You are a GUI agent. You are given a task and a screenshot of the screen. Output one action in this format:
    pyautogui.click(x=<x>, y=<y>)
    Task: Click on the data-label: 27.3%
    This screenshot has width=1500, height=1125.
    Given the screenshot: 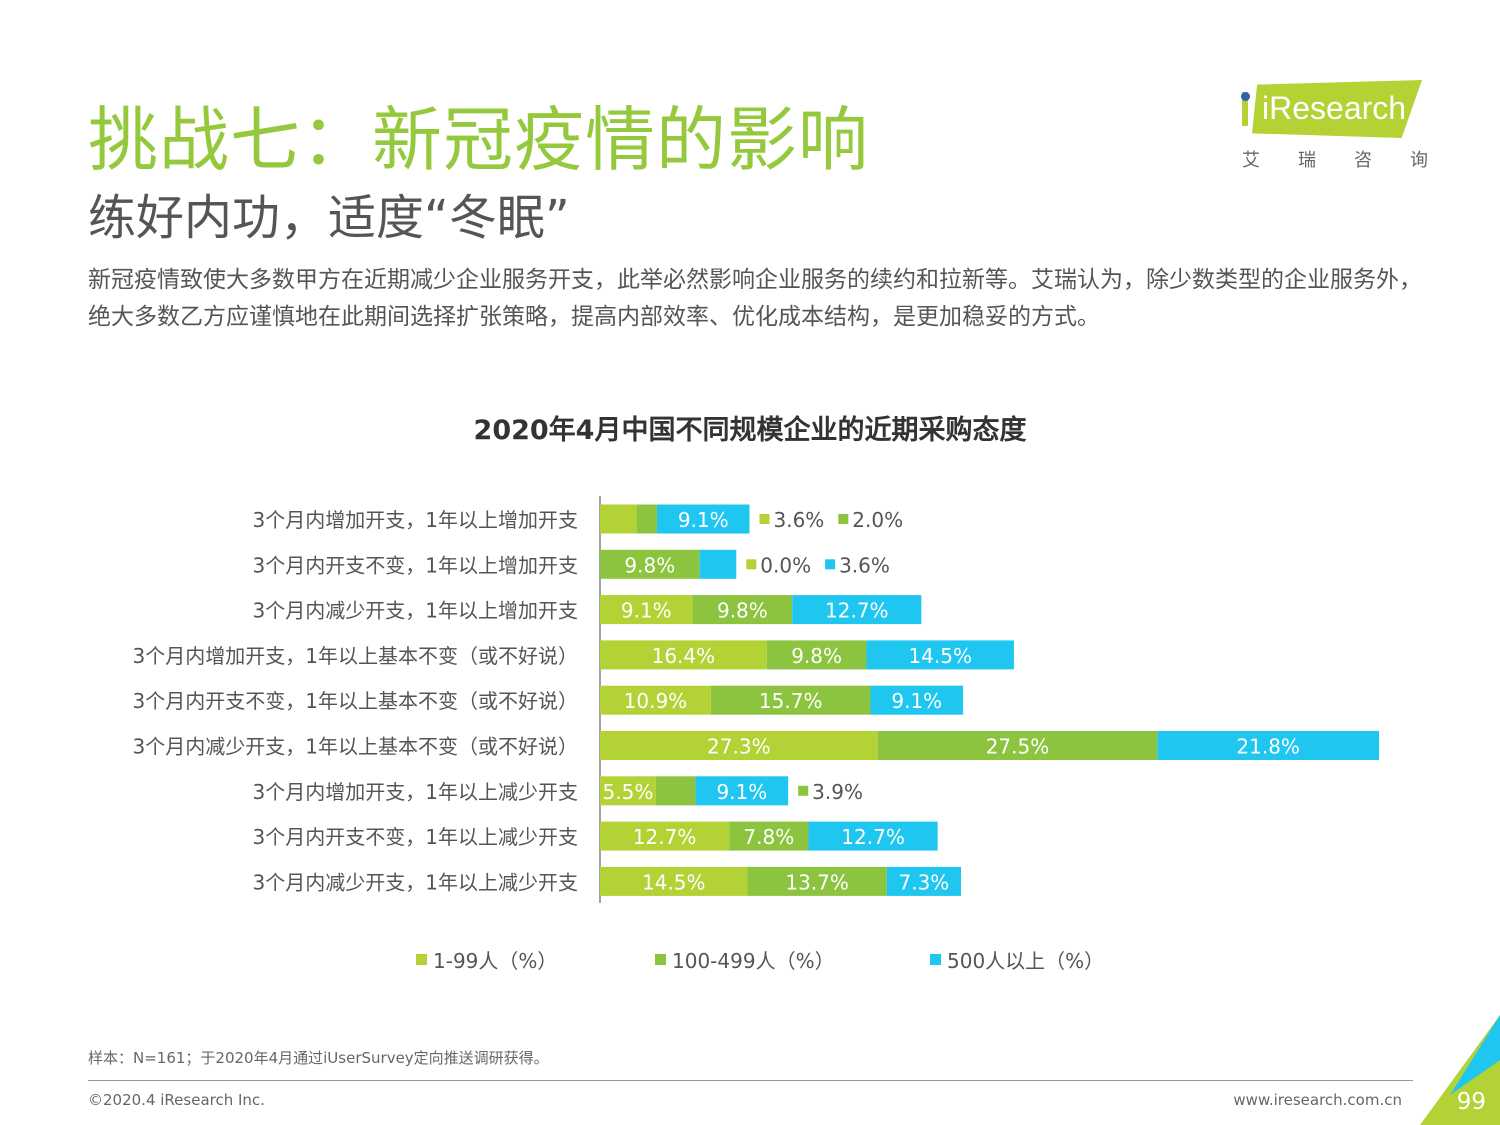 What is the action you would take?
    pyautogui.click(x=739, y=747)
    